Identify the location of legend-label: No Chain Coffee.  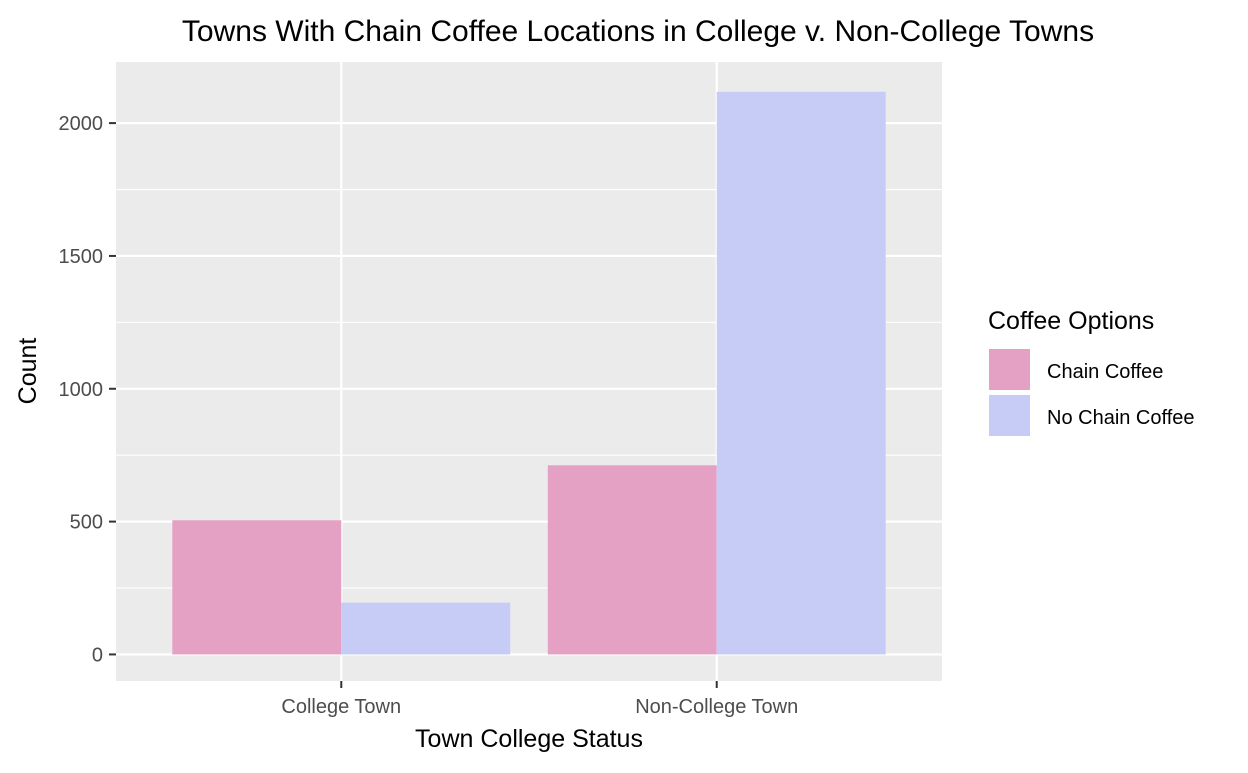
(1121, 418).